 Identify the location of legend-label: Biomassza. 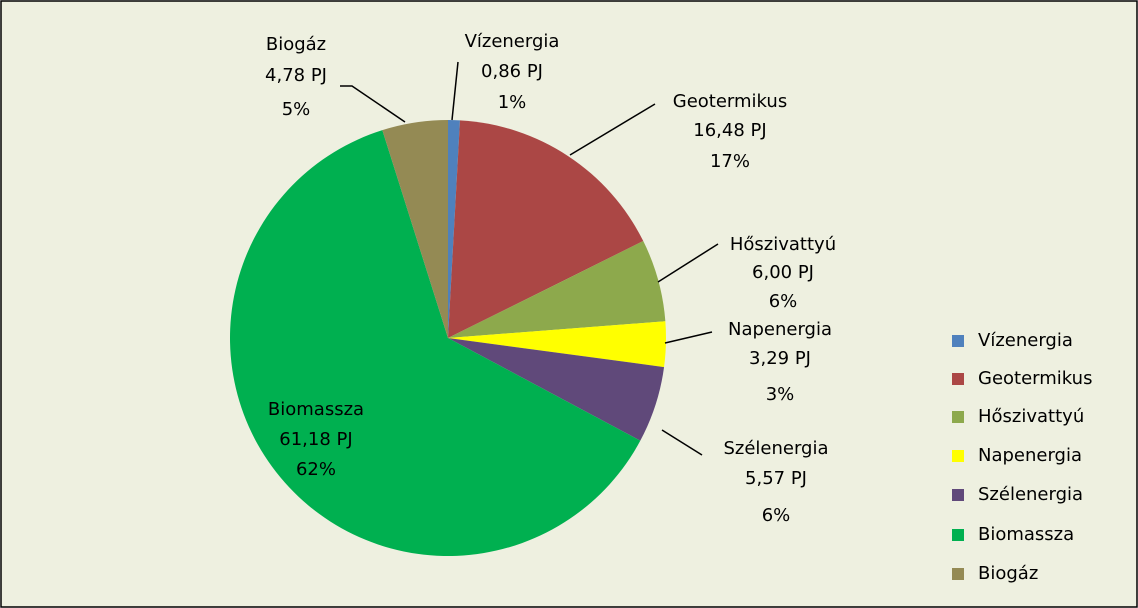
(1026, 534).